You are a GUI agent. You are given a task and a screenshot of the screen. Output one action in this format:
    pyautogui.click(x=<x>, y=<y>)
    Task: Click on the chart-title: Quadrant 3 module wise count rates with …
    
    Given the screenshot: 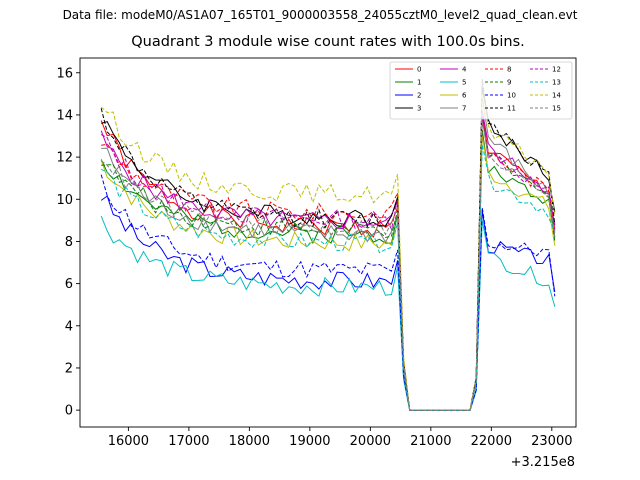 What is the action you would take?
    pyautogui.click(x=328, y=42)
    